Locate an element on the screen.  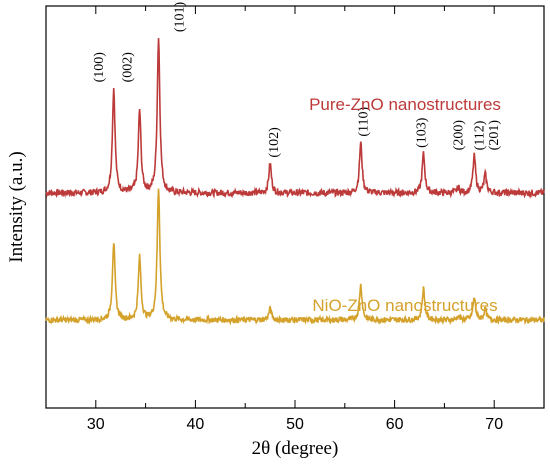
peak-label: (200) is located at coordinates (458, 135).